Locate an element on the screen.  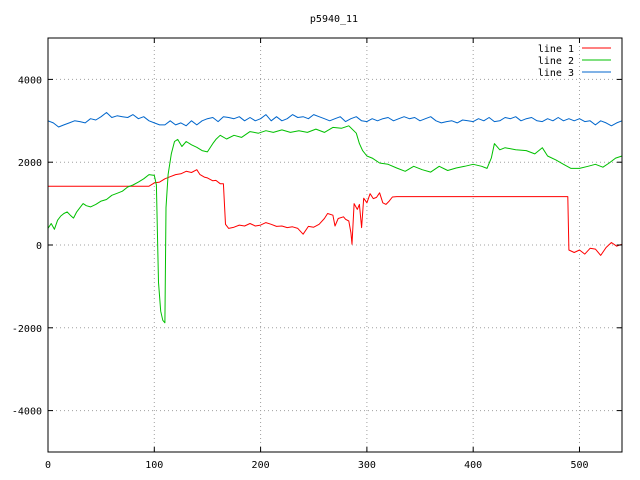
y-tick-label: 4000 is located at coordinates (30, 80).